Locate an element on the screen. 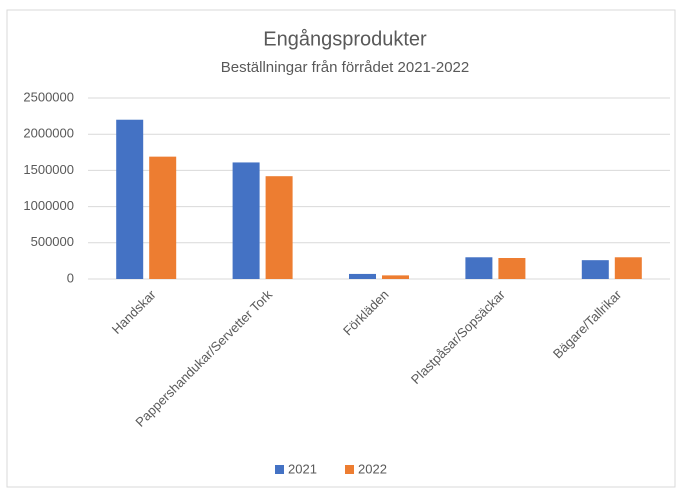 The image size is (683, 496). chart-title: Engångsprodukter is located at coordinates (345, 39).